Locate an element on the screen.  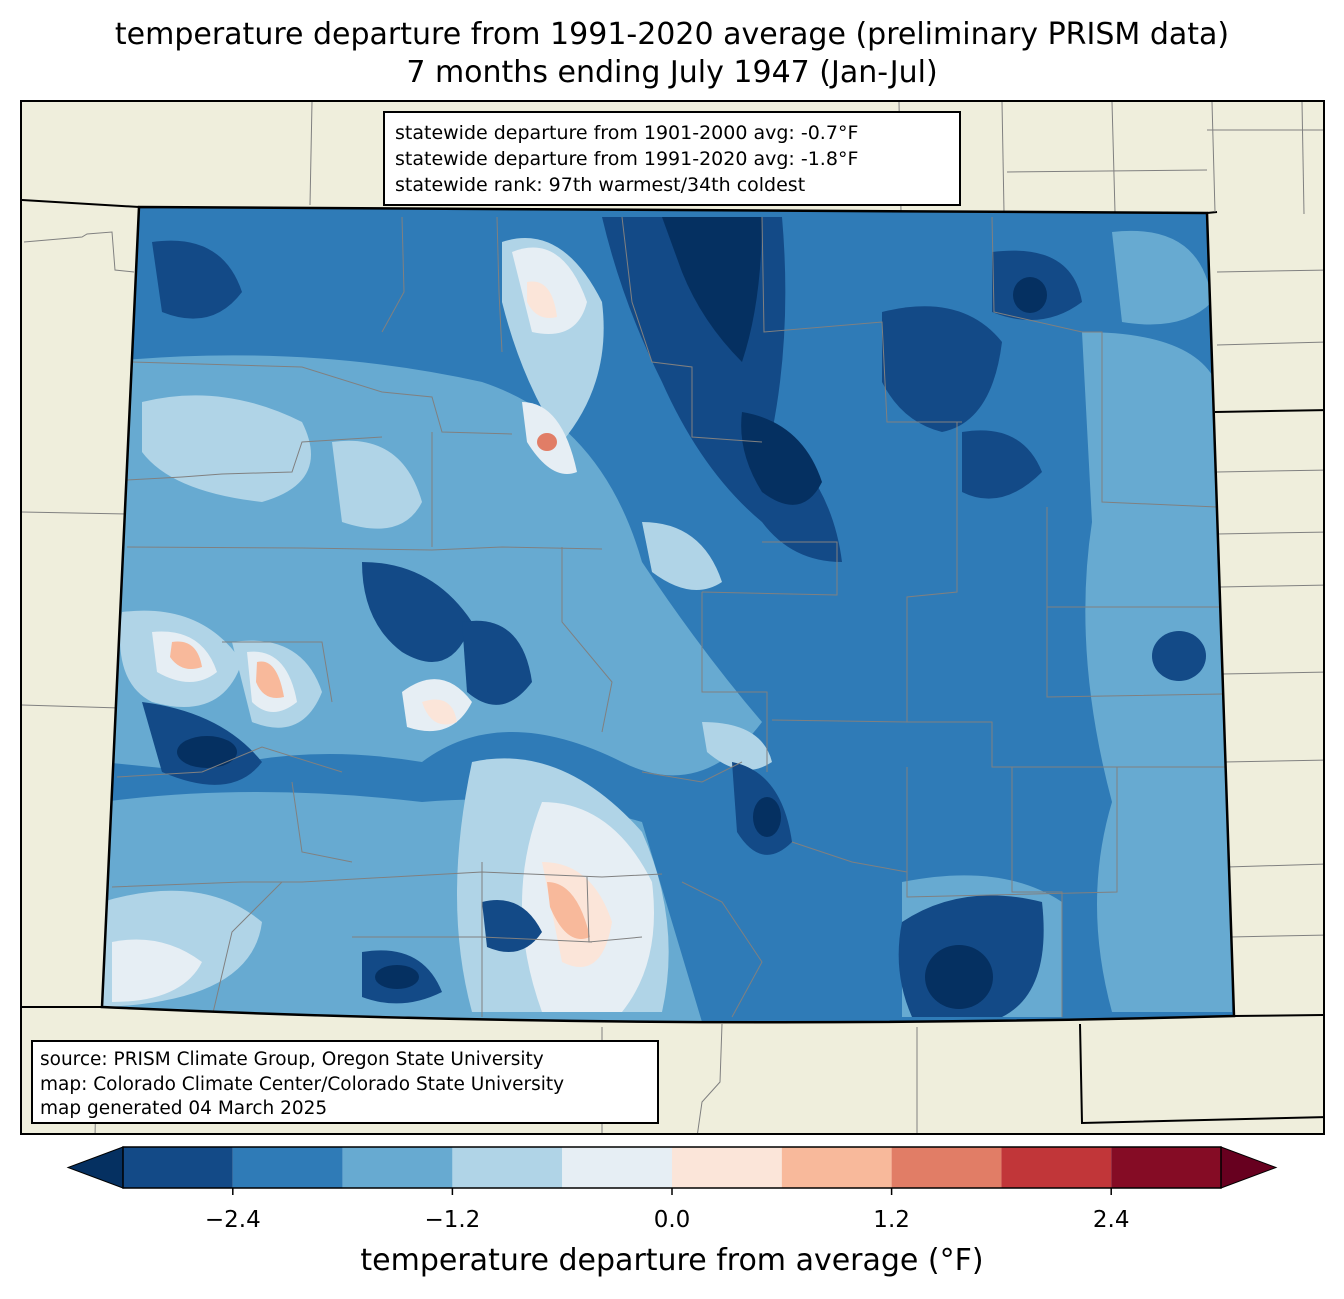
colorbar-over-arrow is located at coordinates (1249, 1167).